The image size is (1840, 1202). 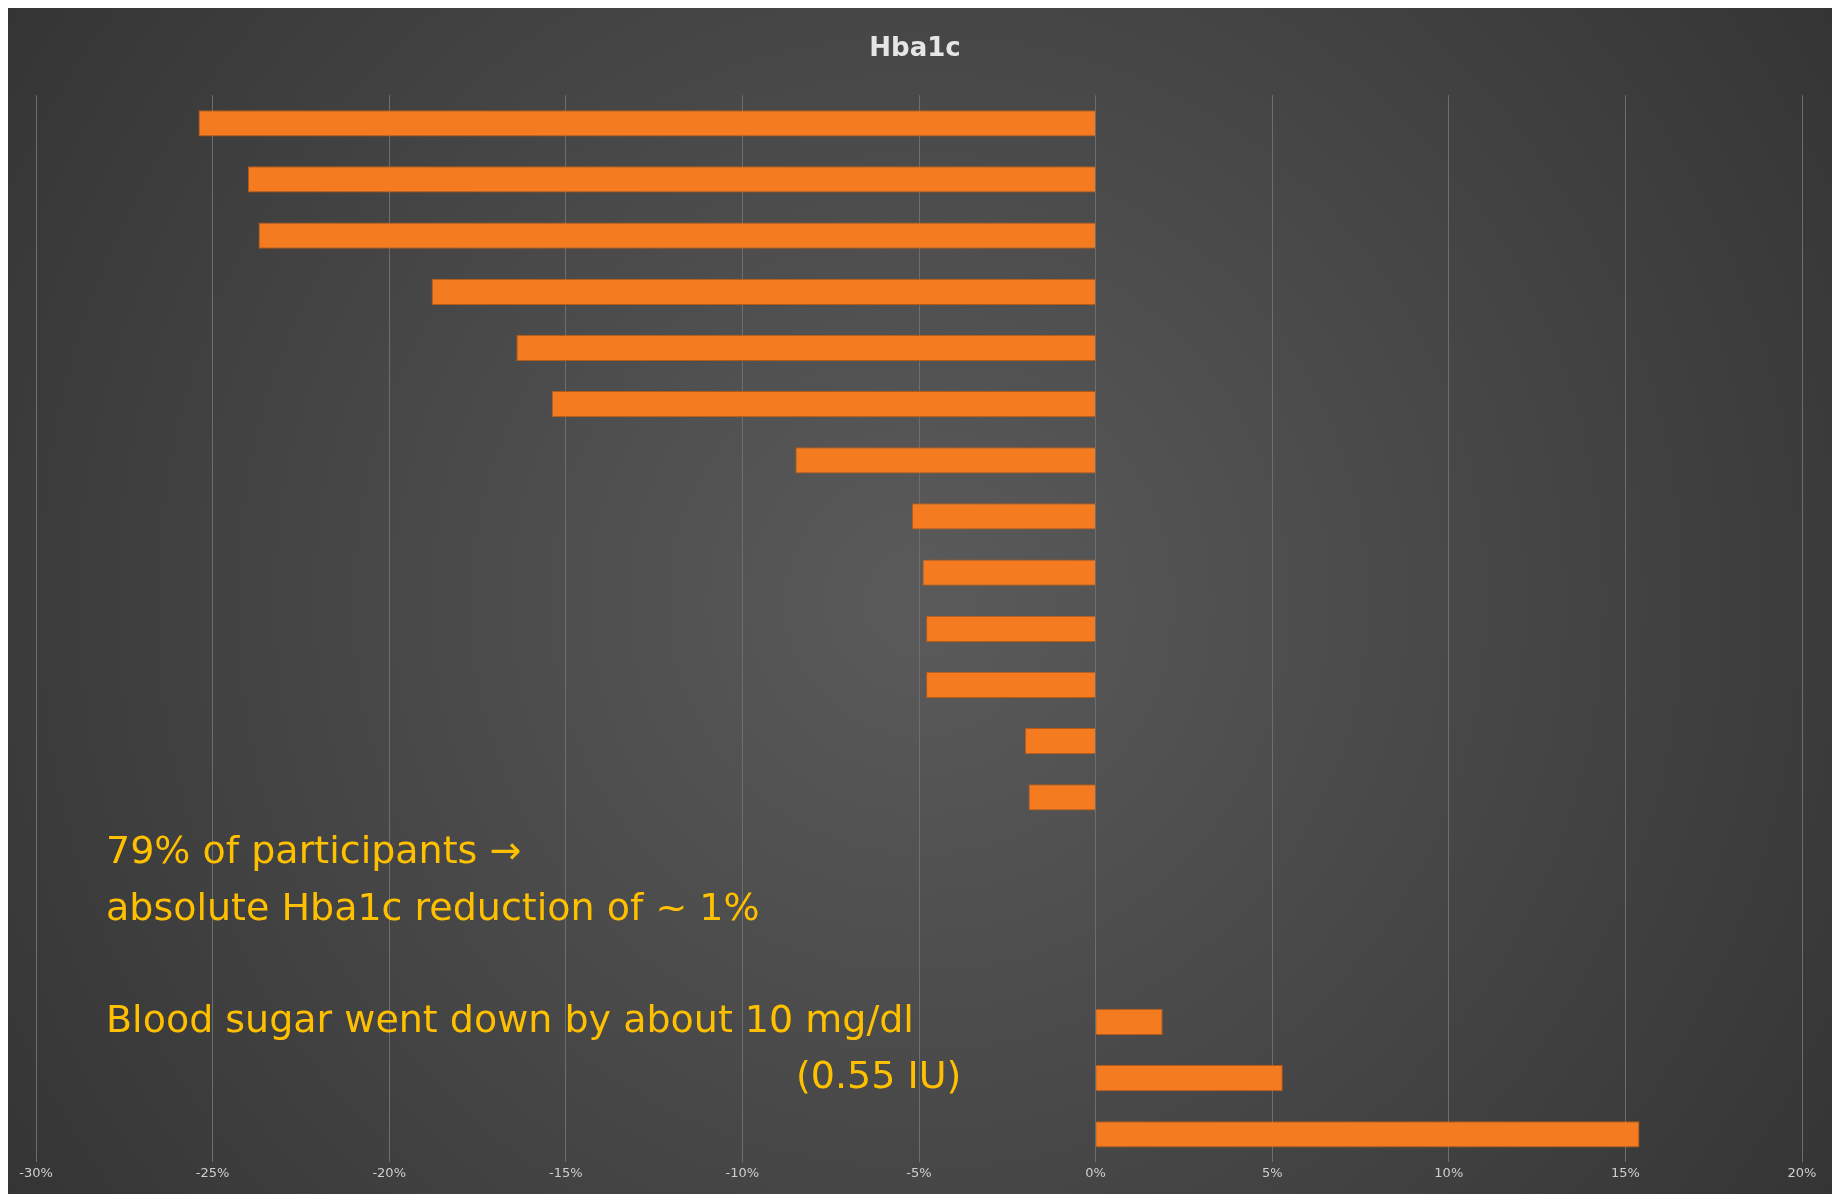 I want to click on annotation: (0.55 IU), so click(x=879, y=1075).